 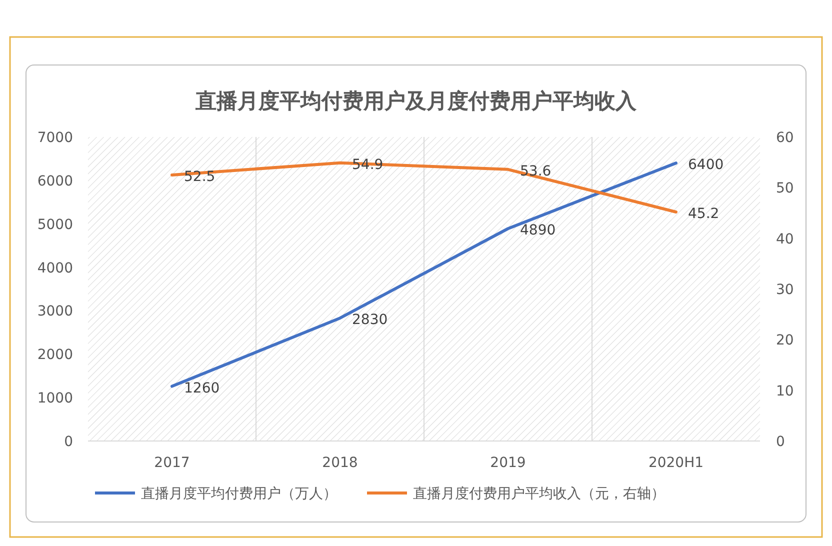 I want to click on x-tick-label: 2019, so click(x=508, y=463).